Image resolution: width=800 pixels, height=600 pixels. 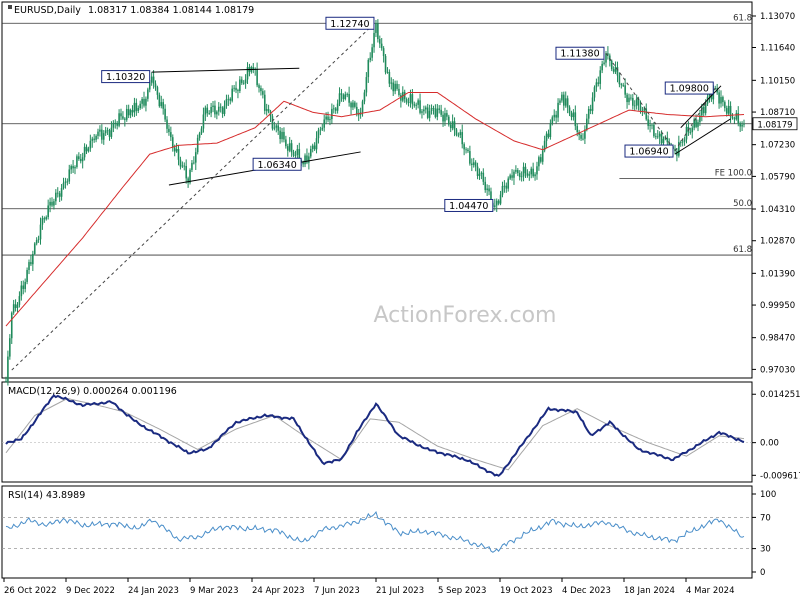 I want to click on price-tick-label: 1.01390, so click(x=777, y=274).